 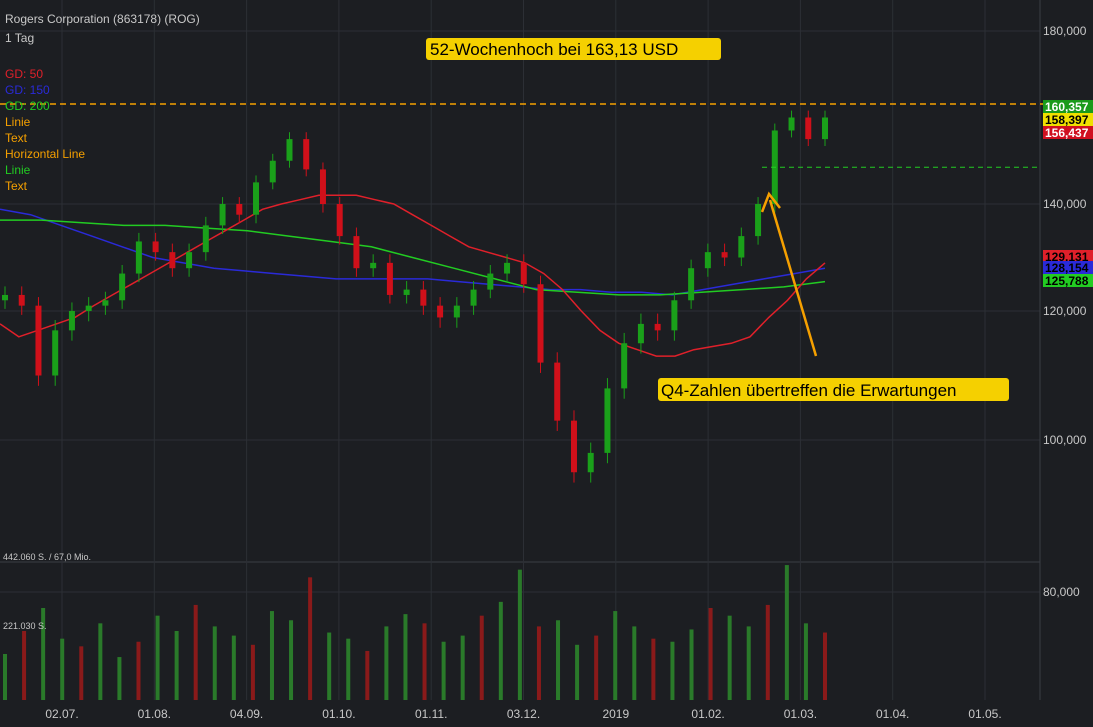 What do you see at coordinates (431, 714) in the screenshot?
I see `x-tick-label: 01.11.` at bounding box center [431, 714].